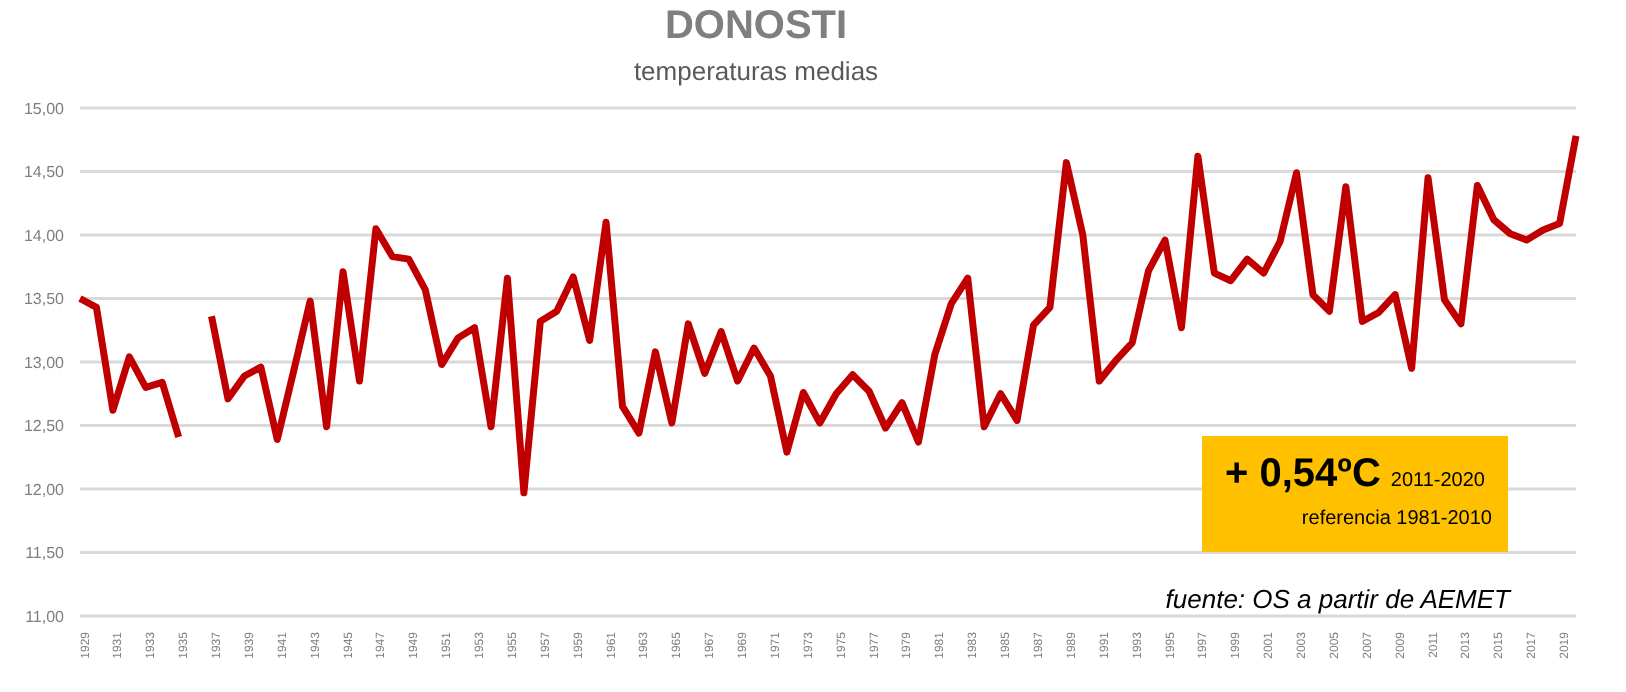 Image resolution: width=1626 pixels, height=692 pixels. I want to click on chart-title: DONOSTI, so click(756, 27).